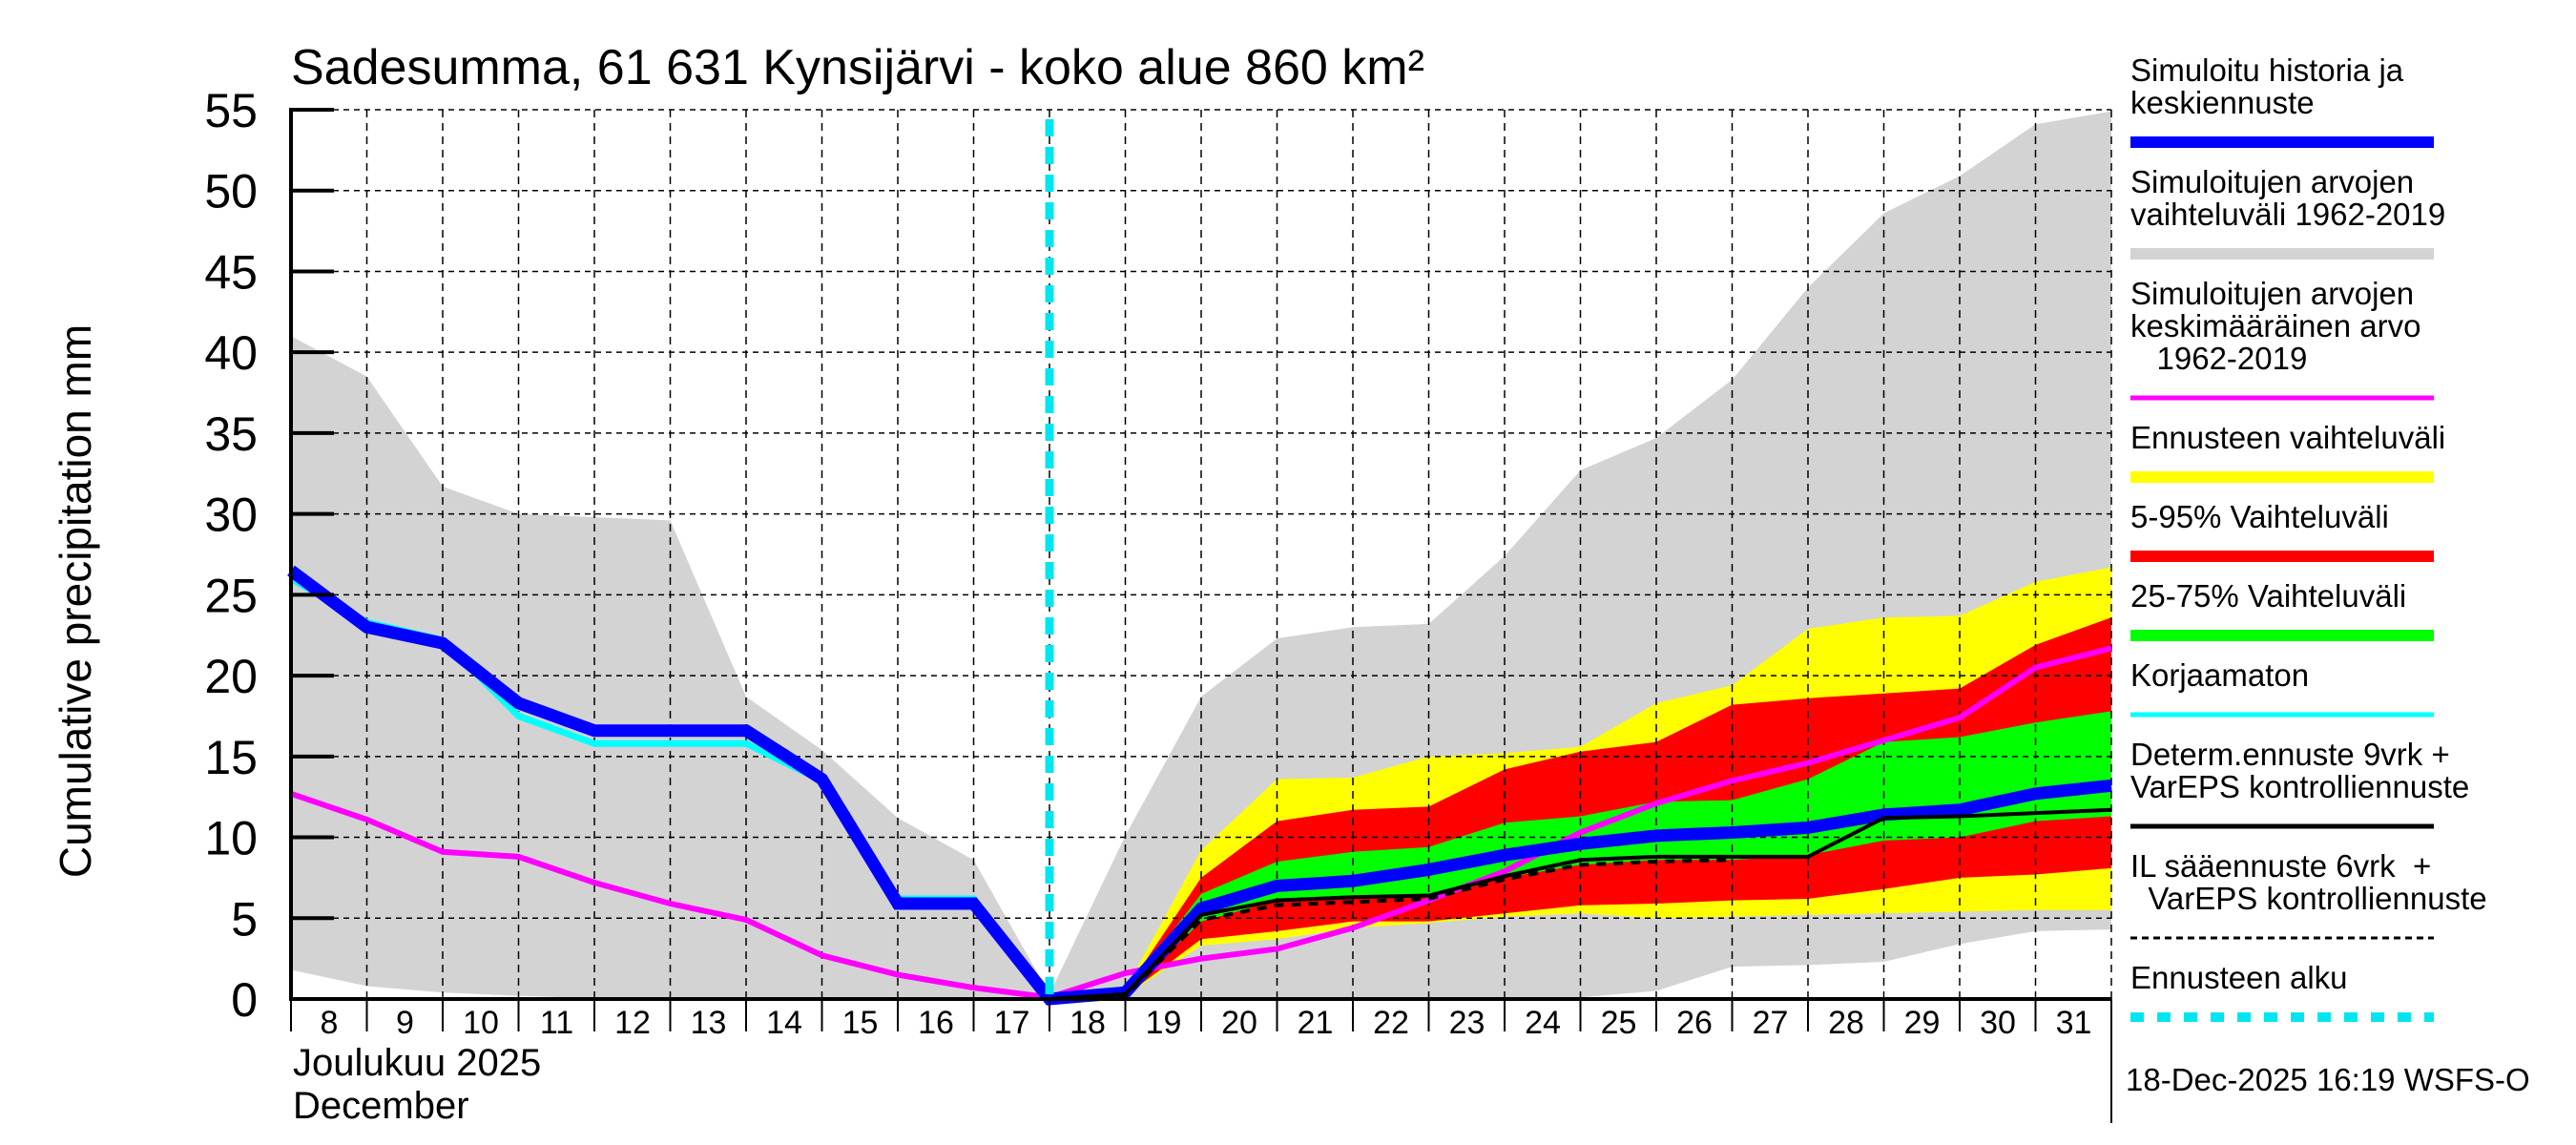  Describe the element at coordinates (2218, 358) in the screenshot. I see `legend-label: 1962-2019` at that location.